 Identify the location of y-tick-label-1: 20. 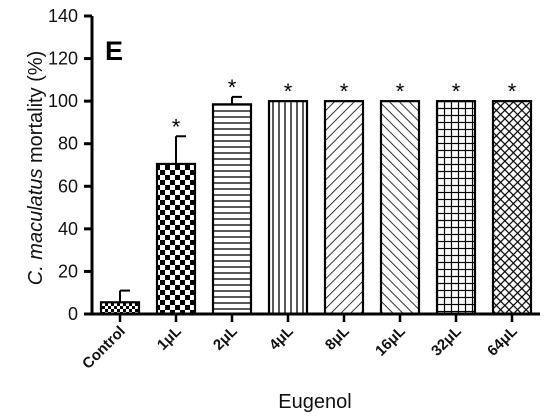
(68, 271).